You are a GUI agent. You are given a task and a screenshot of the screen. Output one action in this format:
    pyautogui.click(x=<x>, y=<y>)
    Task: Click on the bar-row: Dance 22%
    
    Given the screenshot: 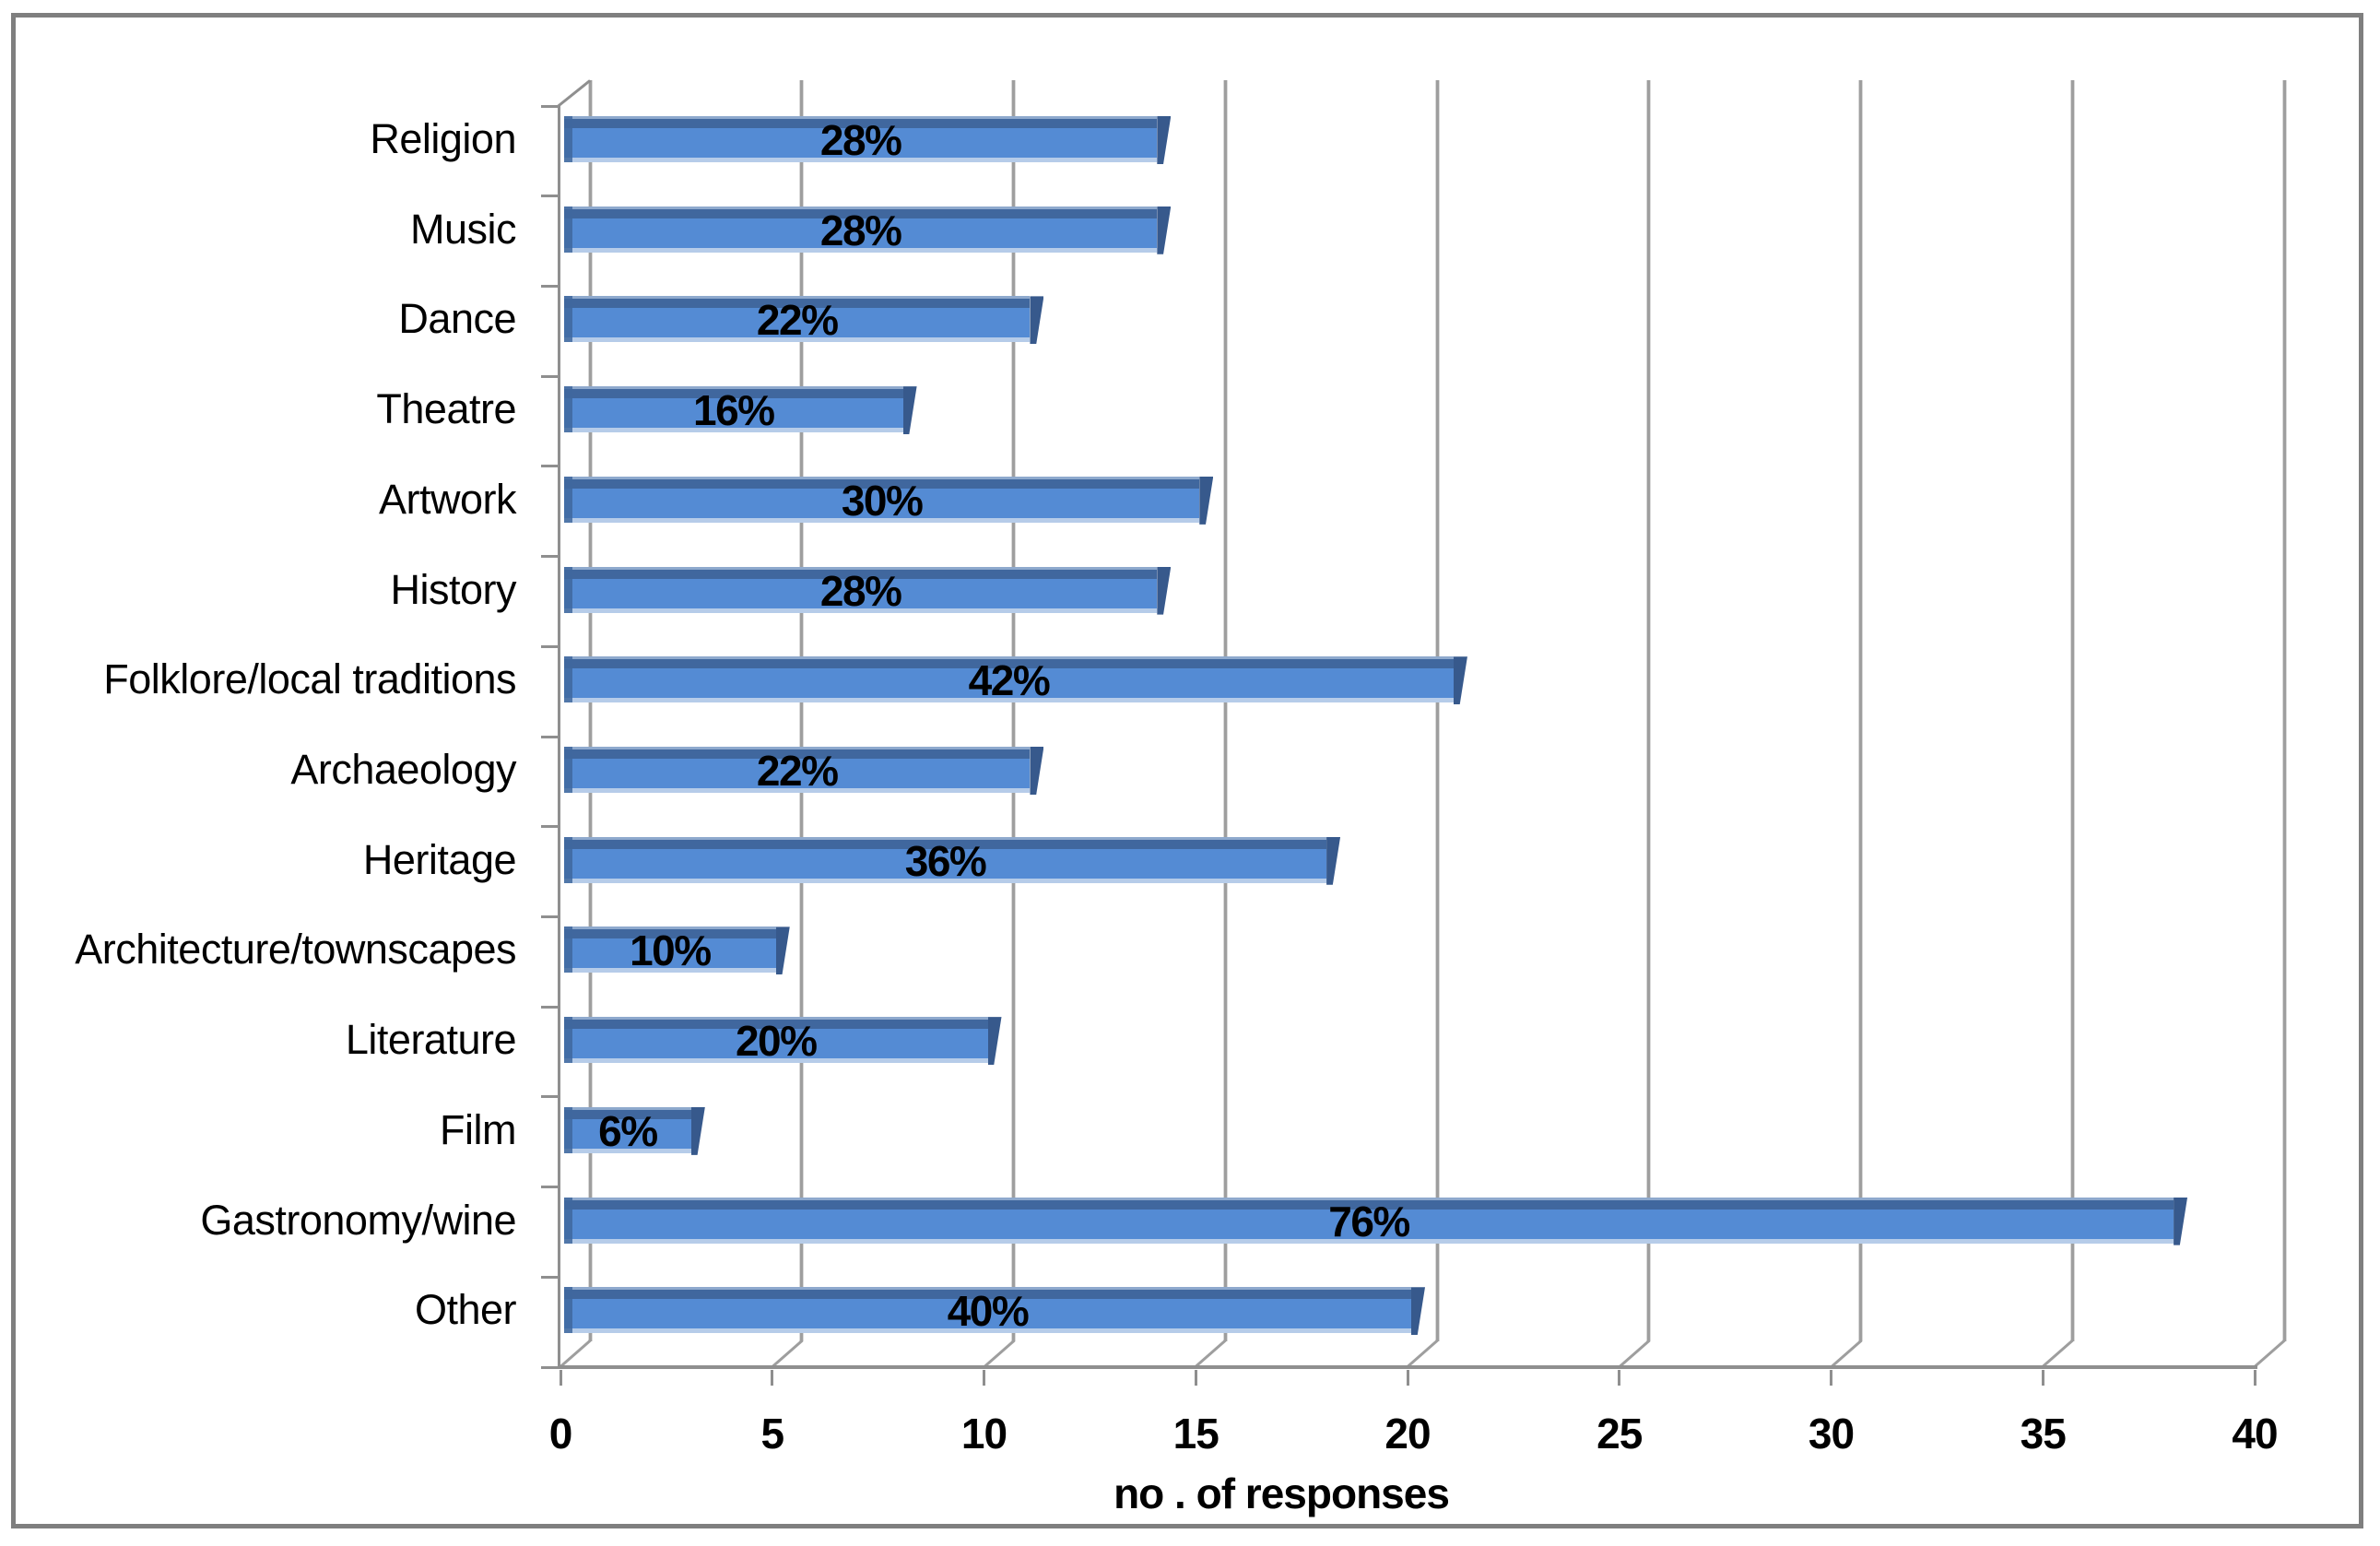 What is the action you would take?
    pyautogui.click(x=1190, y=331)
    